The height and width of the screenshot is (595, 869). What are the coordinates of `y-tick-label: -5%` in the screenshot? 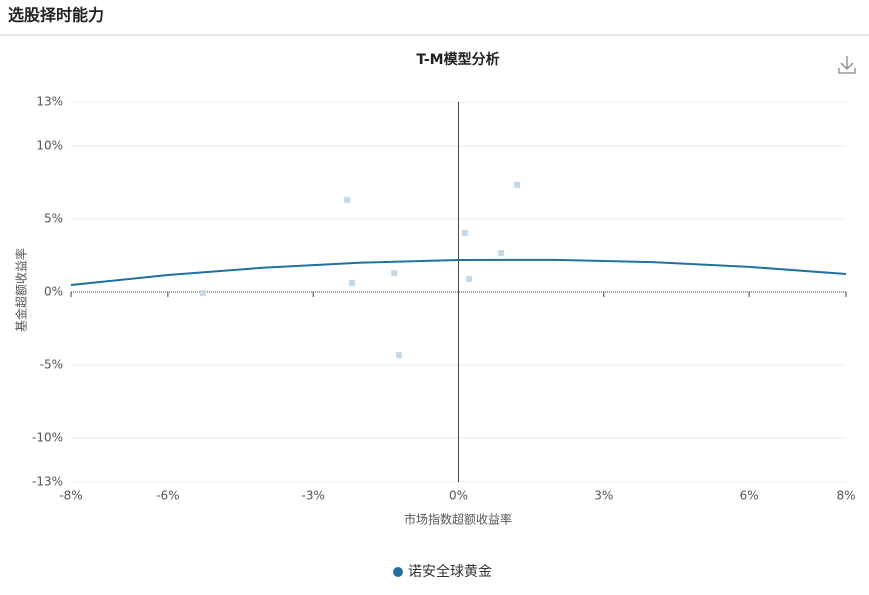 It's located at (51, 365).